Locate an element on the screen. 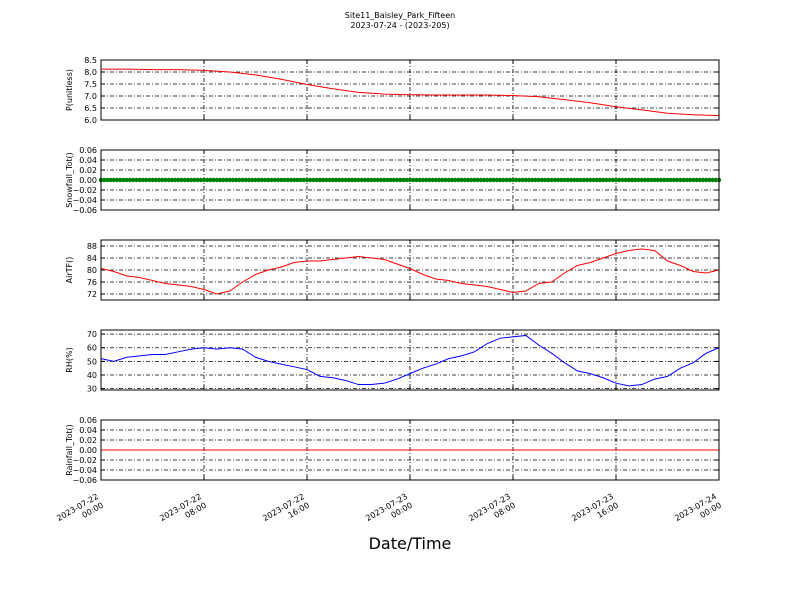 This screenshot has height=600, width=800. x-tick-label: 2023-07-2216:00 is located at coordinates (286, 512).